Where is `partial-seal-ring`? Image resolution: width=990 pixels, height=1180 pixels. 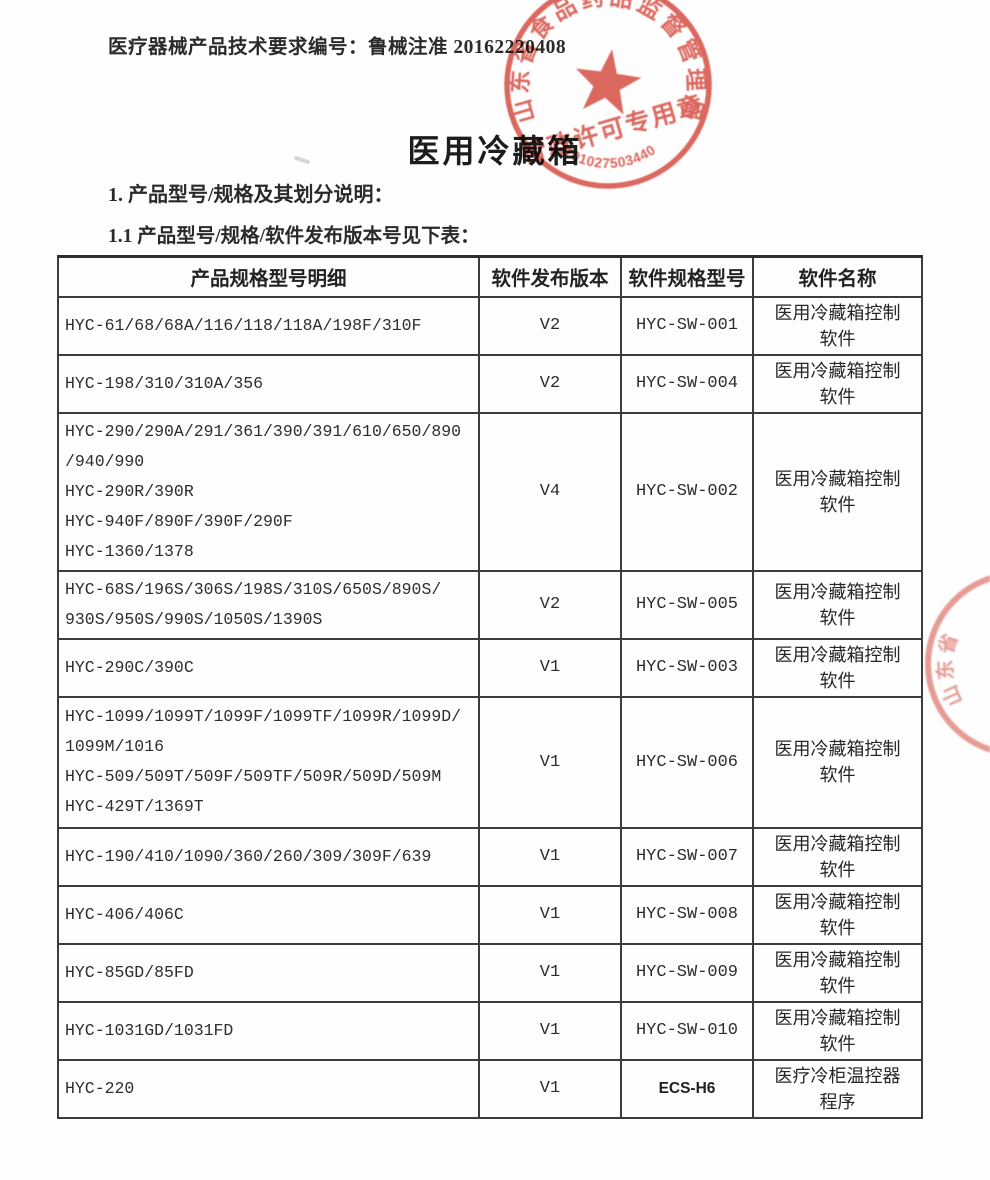 partial-seal-ring is located at coordinates (957, 664).